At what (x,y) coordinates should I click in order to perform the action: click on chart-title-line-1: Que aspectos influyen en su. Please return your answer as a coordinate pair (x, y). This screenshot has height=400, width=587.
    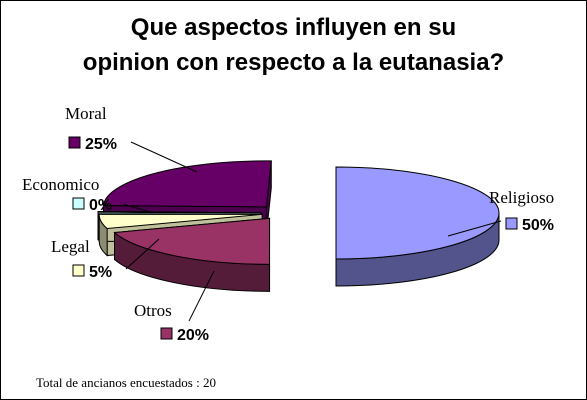
    Looking at the image, I should click on (293, 27).